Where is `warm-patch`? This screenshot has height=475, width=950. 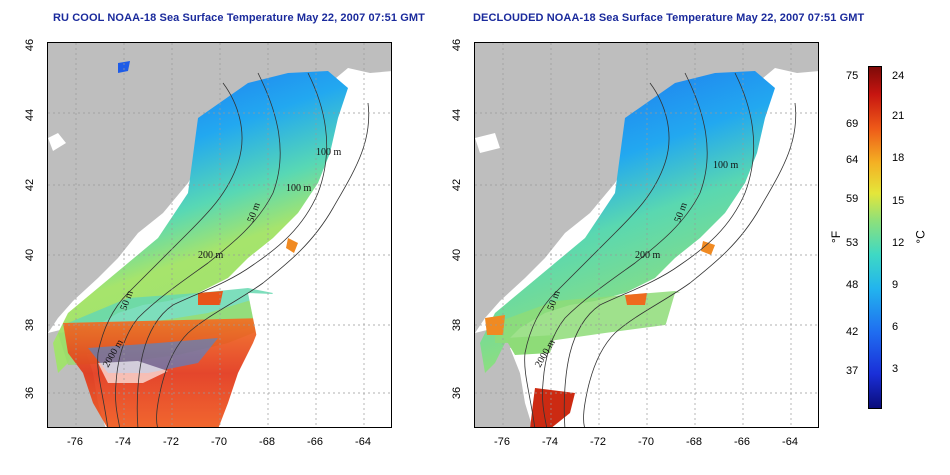 warm-patch is located at coordinates (552, 407).